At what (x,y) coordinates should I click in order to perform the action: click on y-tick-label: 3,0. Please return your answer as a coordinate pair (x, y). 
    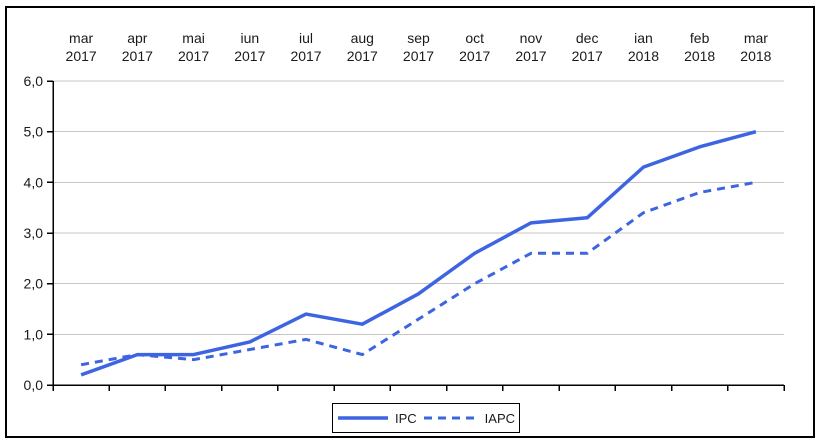
    Looking at the image, I should click on (34, 233).